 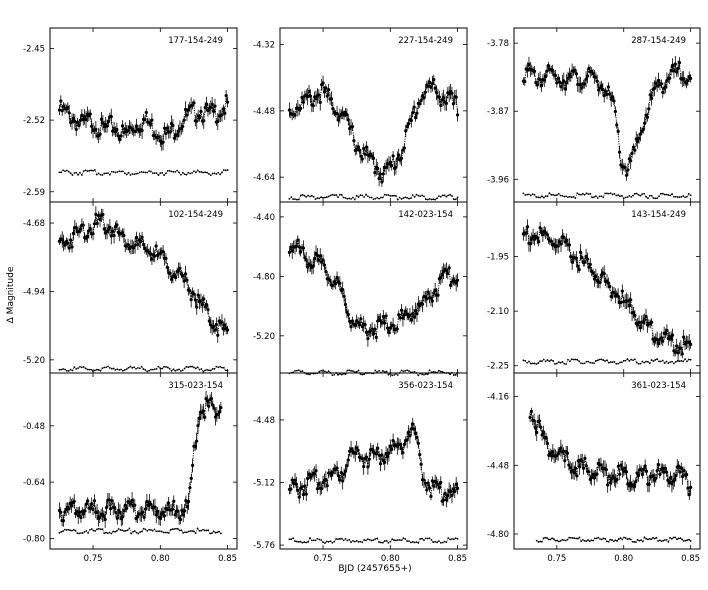 I want to click on panel-287-154-249: 287-154-249 -3.78 -3.87 -3.96, so click(x=594, y=115).